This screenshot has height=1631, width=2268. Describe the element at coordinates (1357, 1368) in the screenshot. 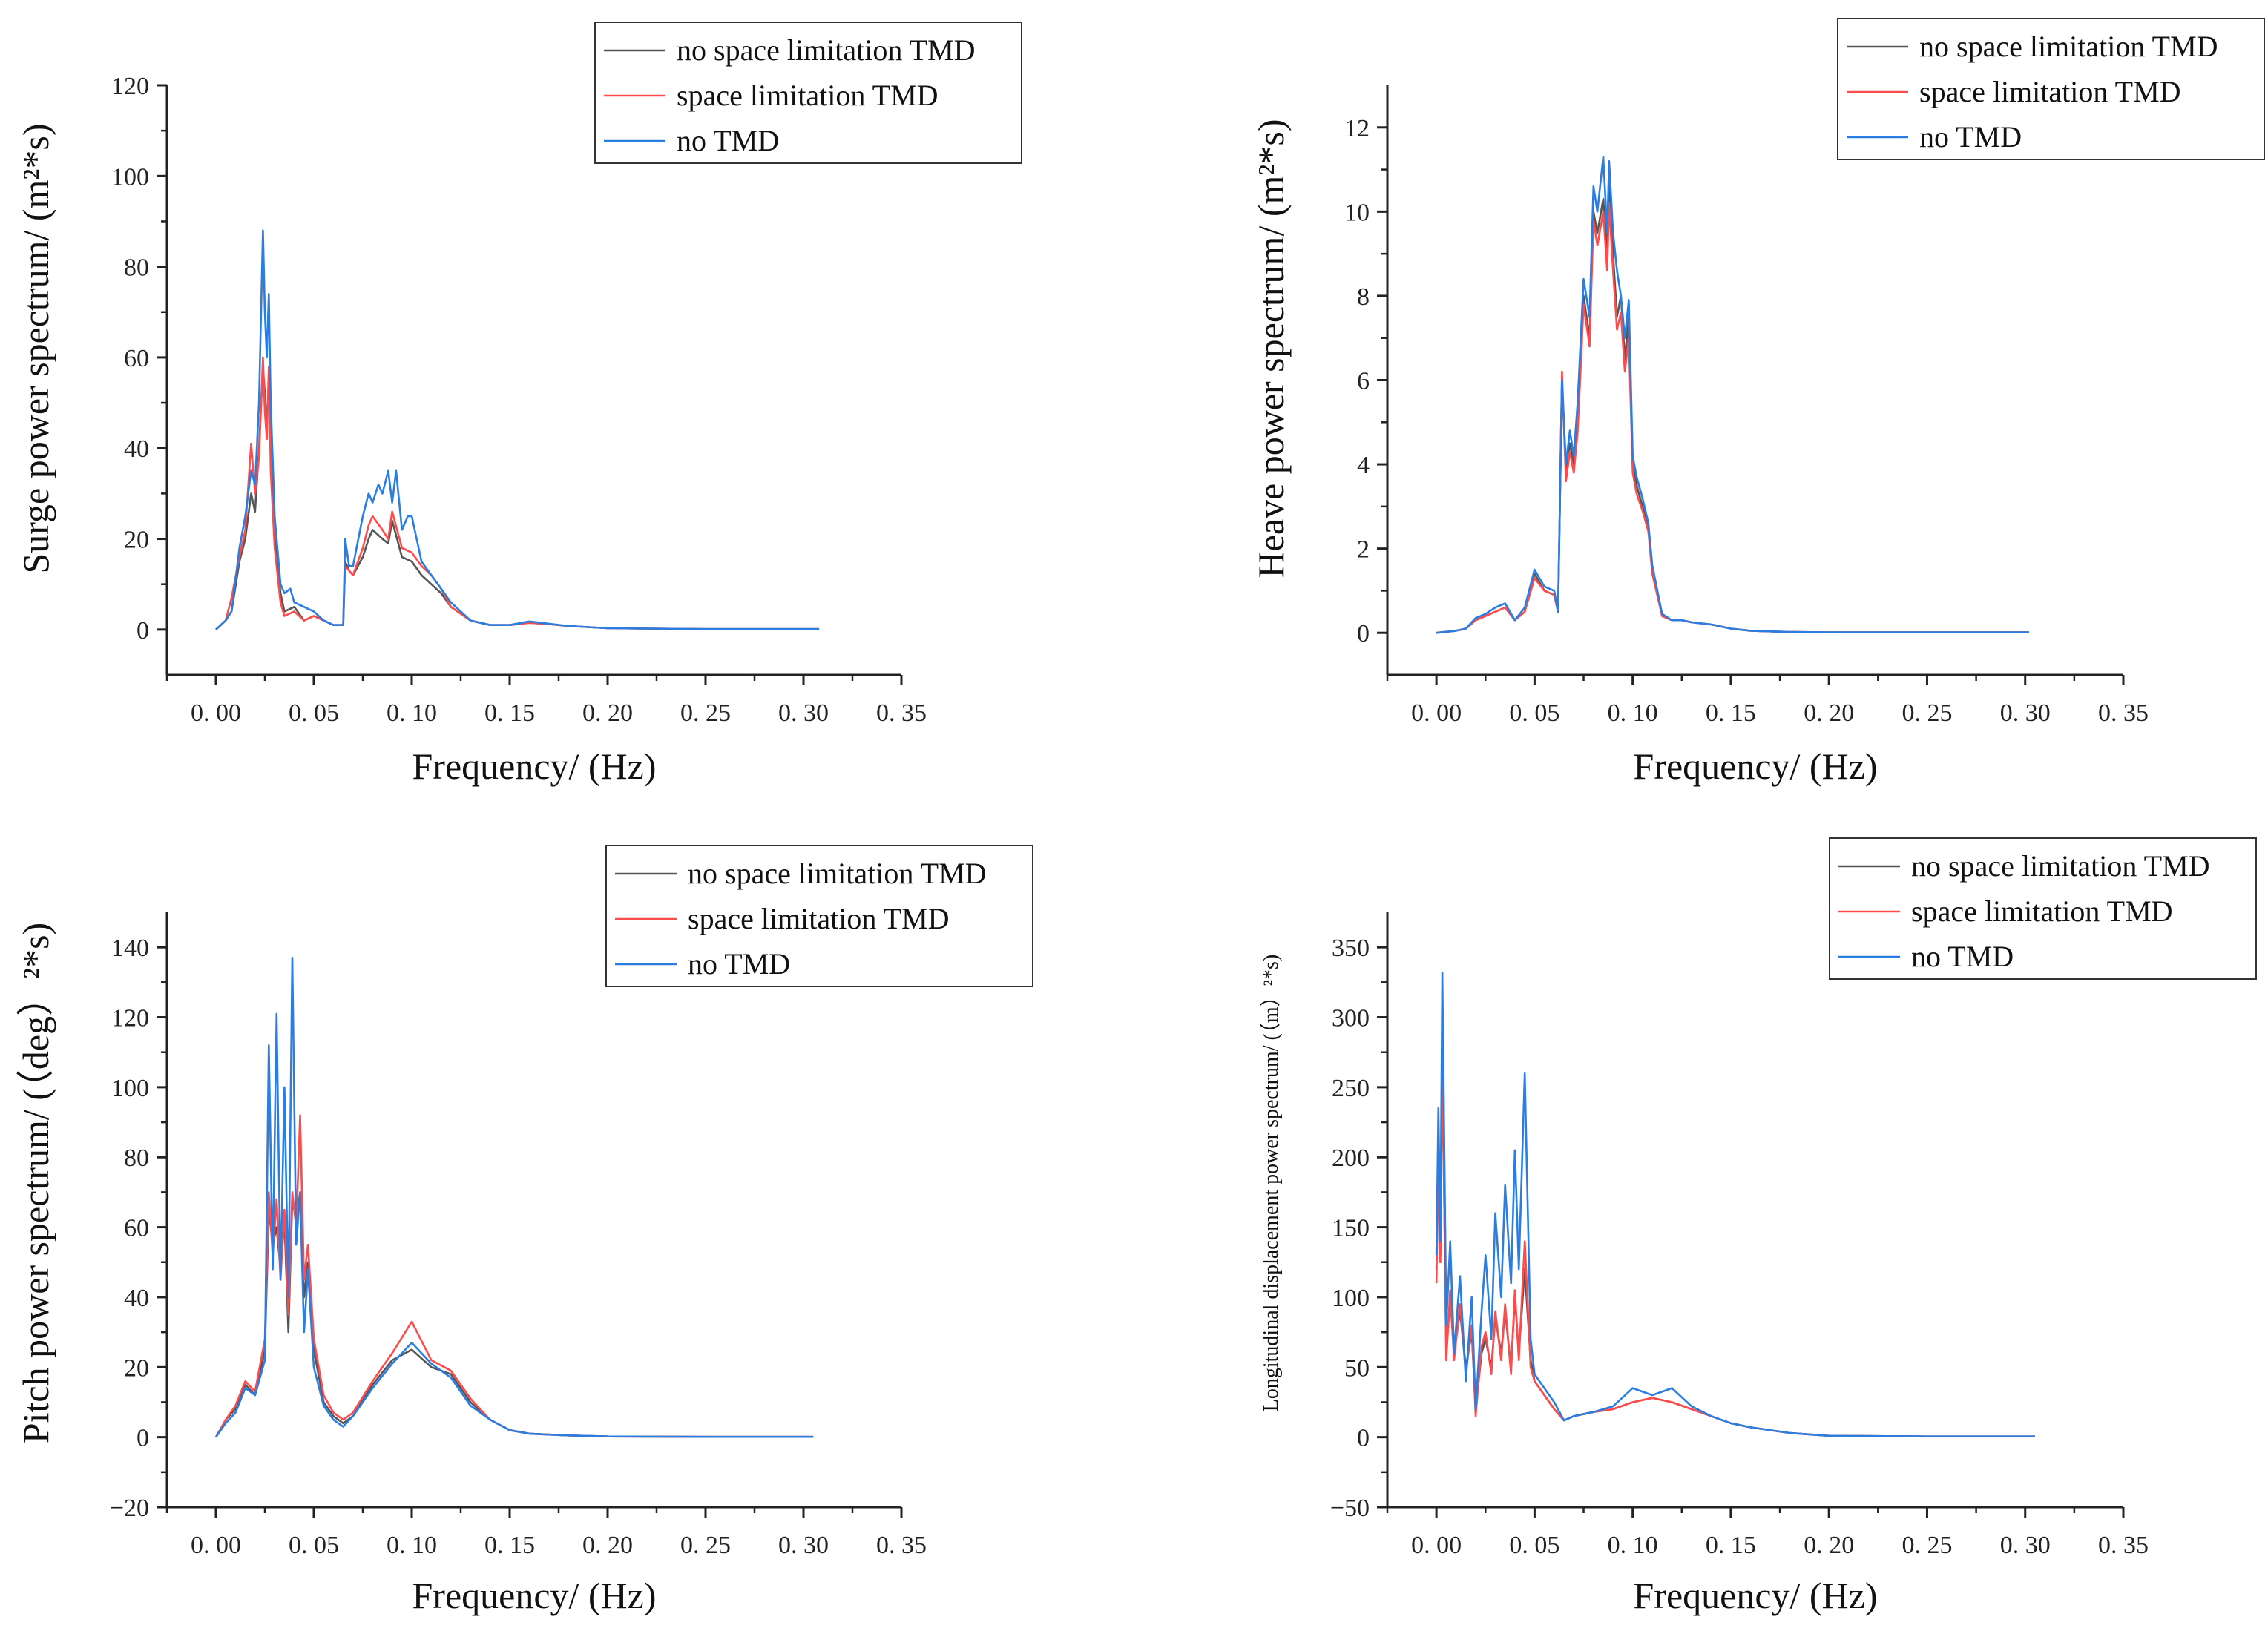

I see `y-tick-label: 50` at that location.